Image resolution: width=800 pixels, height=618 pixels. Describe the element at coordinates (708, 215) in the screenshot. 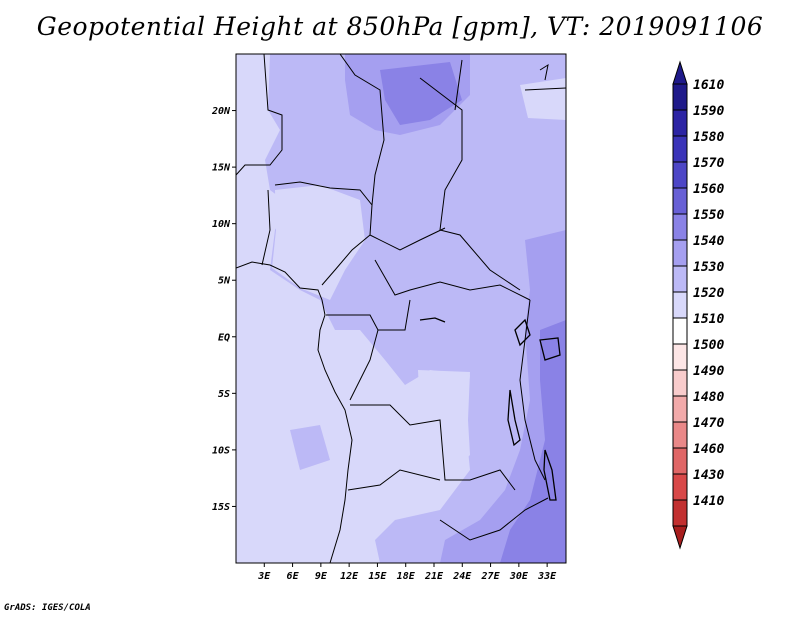

I see `colorbar-label: 1550` at that location.